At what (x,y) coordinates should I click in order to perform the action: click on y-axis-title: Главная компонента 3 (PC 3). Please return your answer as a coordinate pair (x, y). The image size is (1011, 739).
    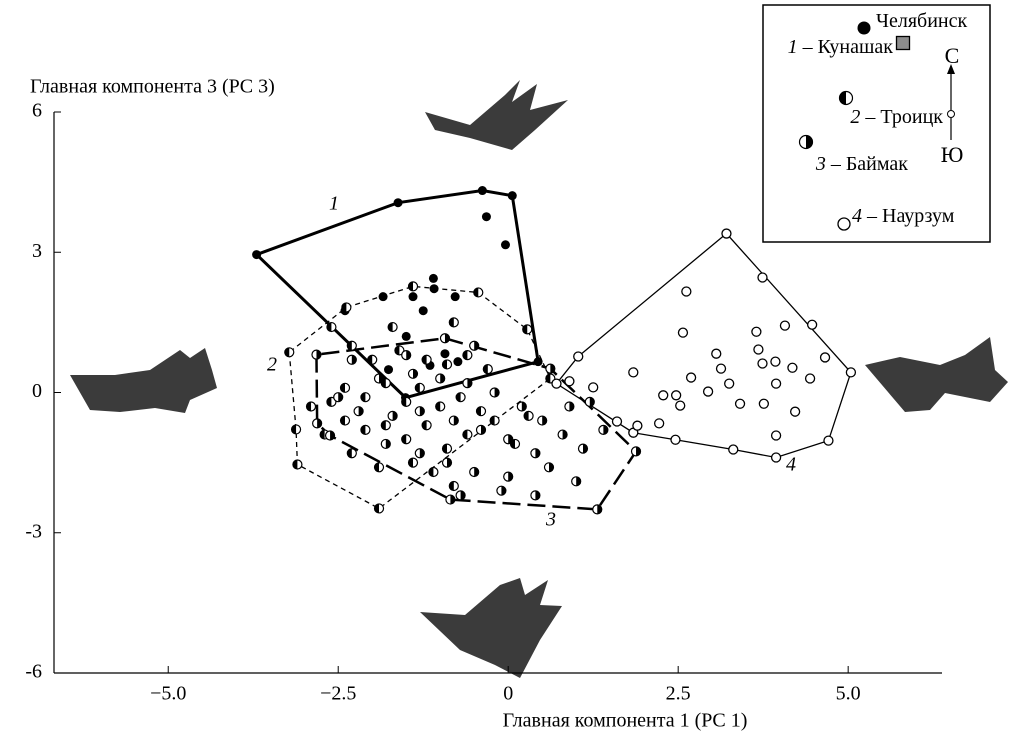
    Looking at the image, I should click on (152, 87).